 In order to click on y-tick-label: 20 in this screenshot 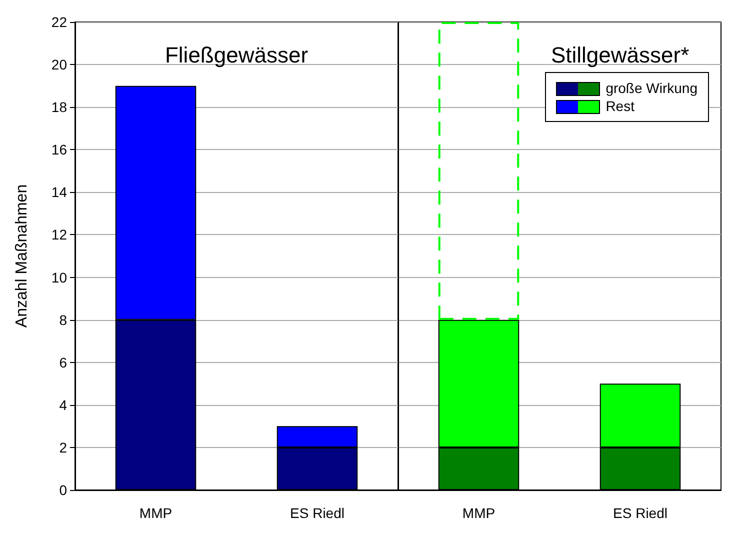, I will do `click(59, 64)`.